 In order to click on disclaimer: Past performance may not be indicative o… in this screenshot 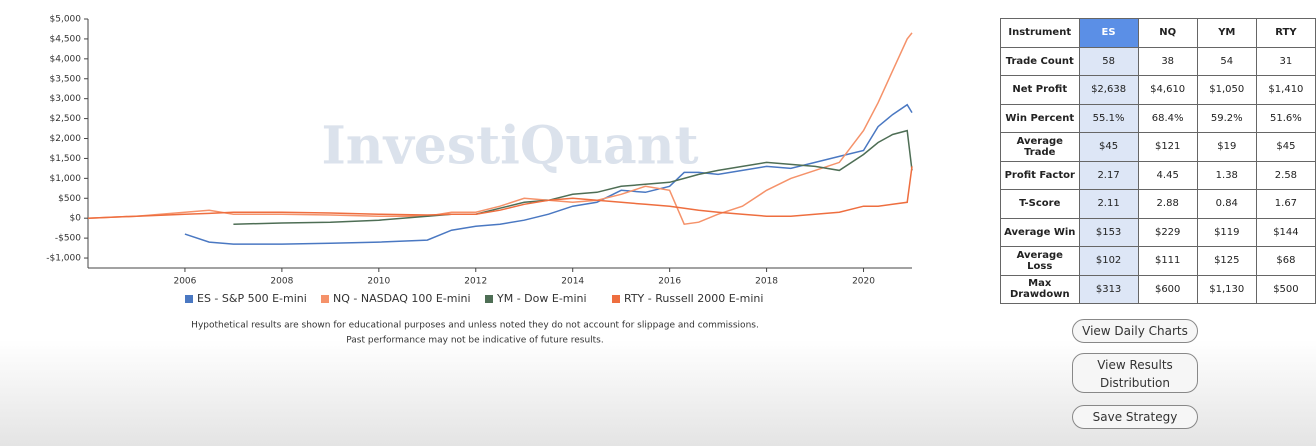, I will do `click(474, 341)`.